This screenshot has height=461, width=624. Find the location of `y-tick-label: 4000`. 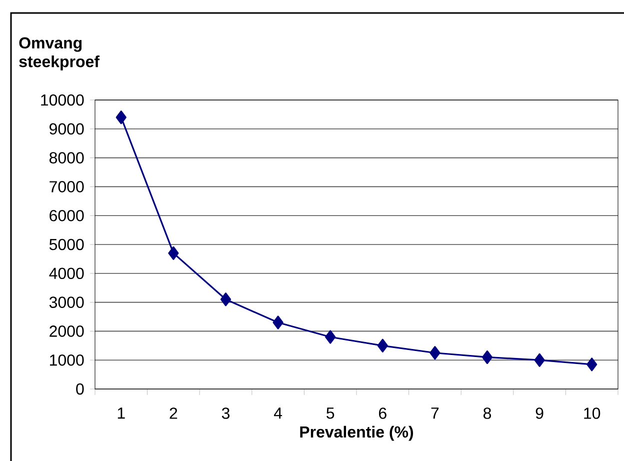

y-tick-label: 4000 is located at coordinates (66, 274).